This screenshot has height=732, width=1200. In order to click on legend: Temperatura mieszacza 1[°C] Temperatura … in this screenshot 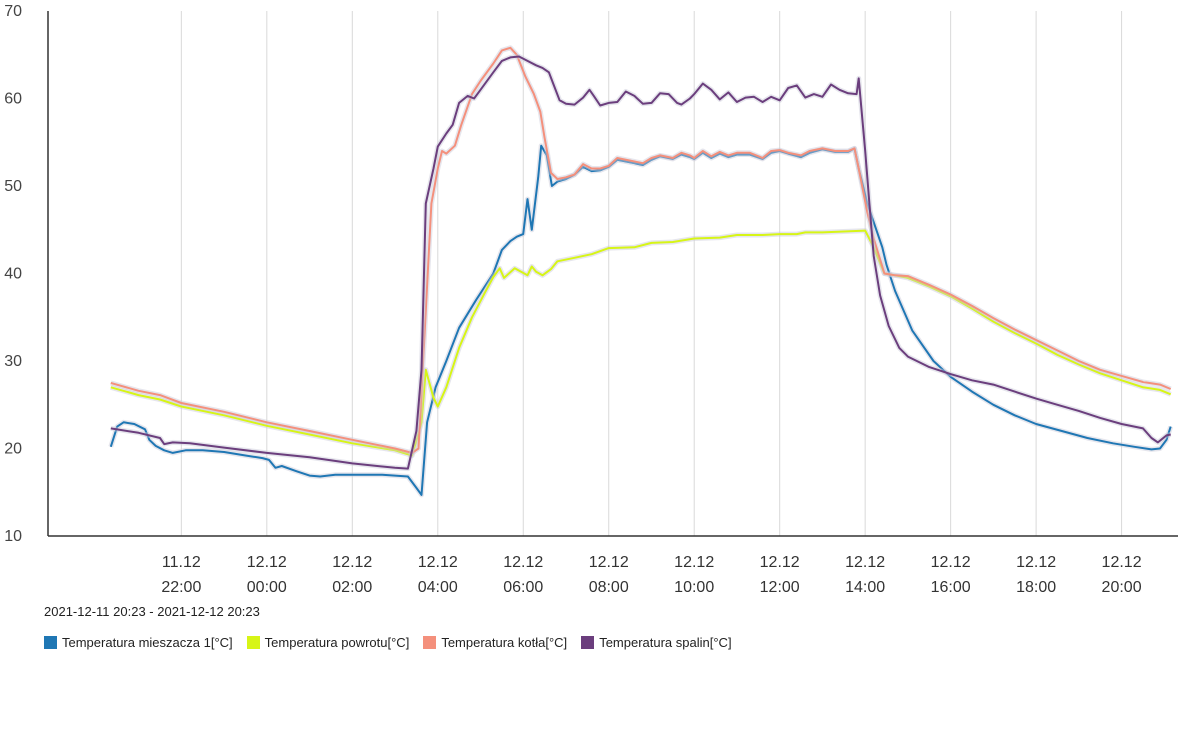, I will do `click(388, 642)`.